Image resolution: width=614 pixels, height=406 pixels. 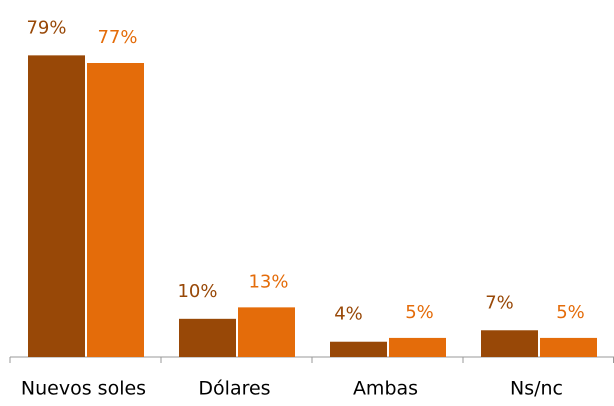 What do you see at coordinates (385, 389) in the screenshot?
I see `x-tick-label: Ambas` at bounding box center [385, 389].